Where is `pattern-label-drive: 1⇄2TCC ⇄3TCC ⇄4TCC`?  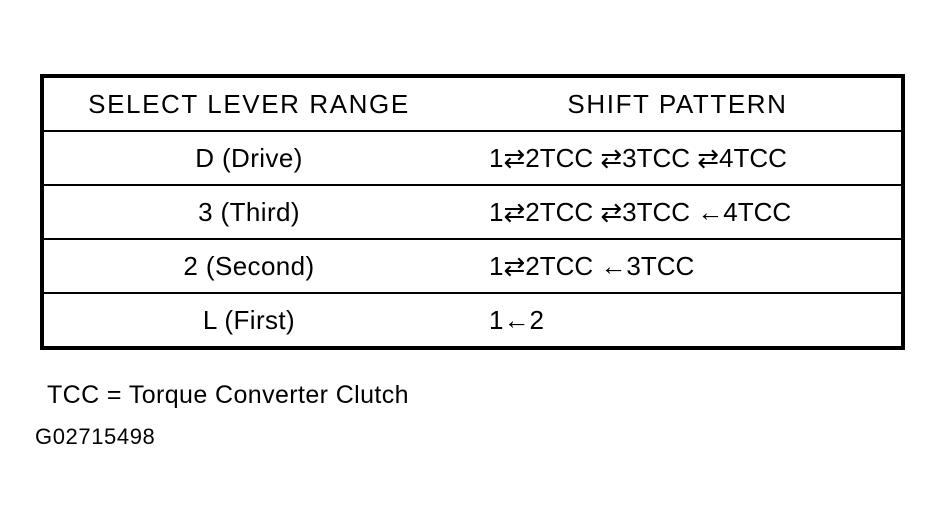
pattern-label-drive: 1⇄2TCC ⇄3TCC ⇄4TCC is located at coordinates (638, 158).